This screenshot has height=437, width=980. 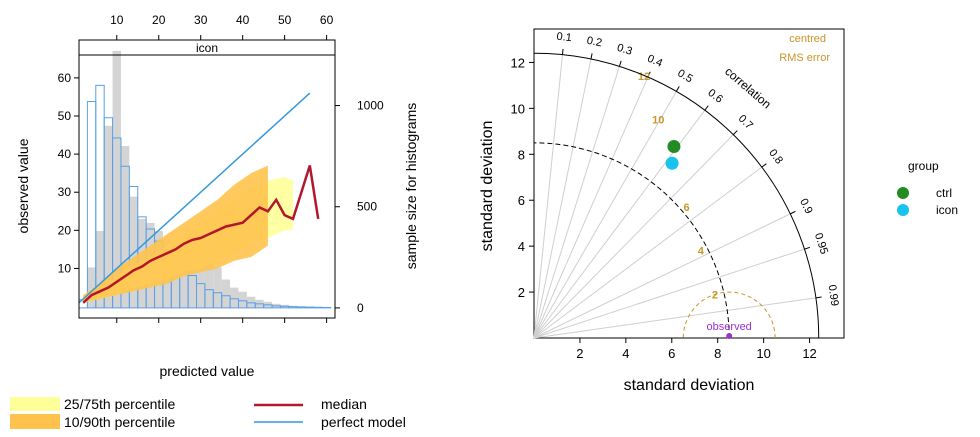 What do you see at coordinates (344, 404) in the screenshot?
I see `legend-label-median: median` at bounding box center [344, 404].